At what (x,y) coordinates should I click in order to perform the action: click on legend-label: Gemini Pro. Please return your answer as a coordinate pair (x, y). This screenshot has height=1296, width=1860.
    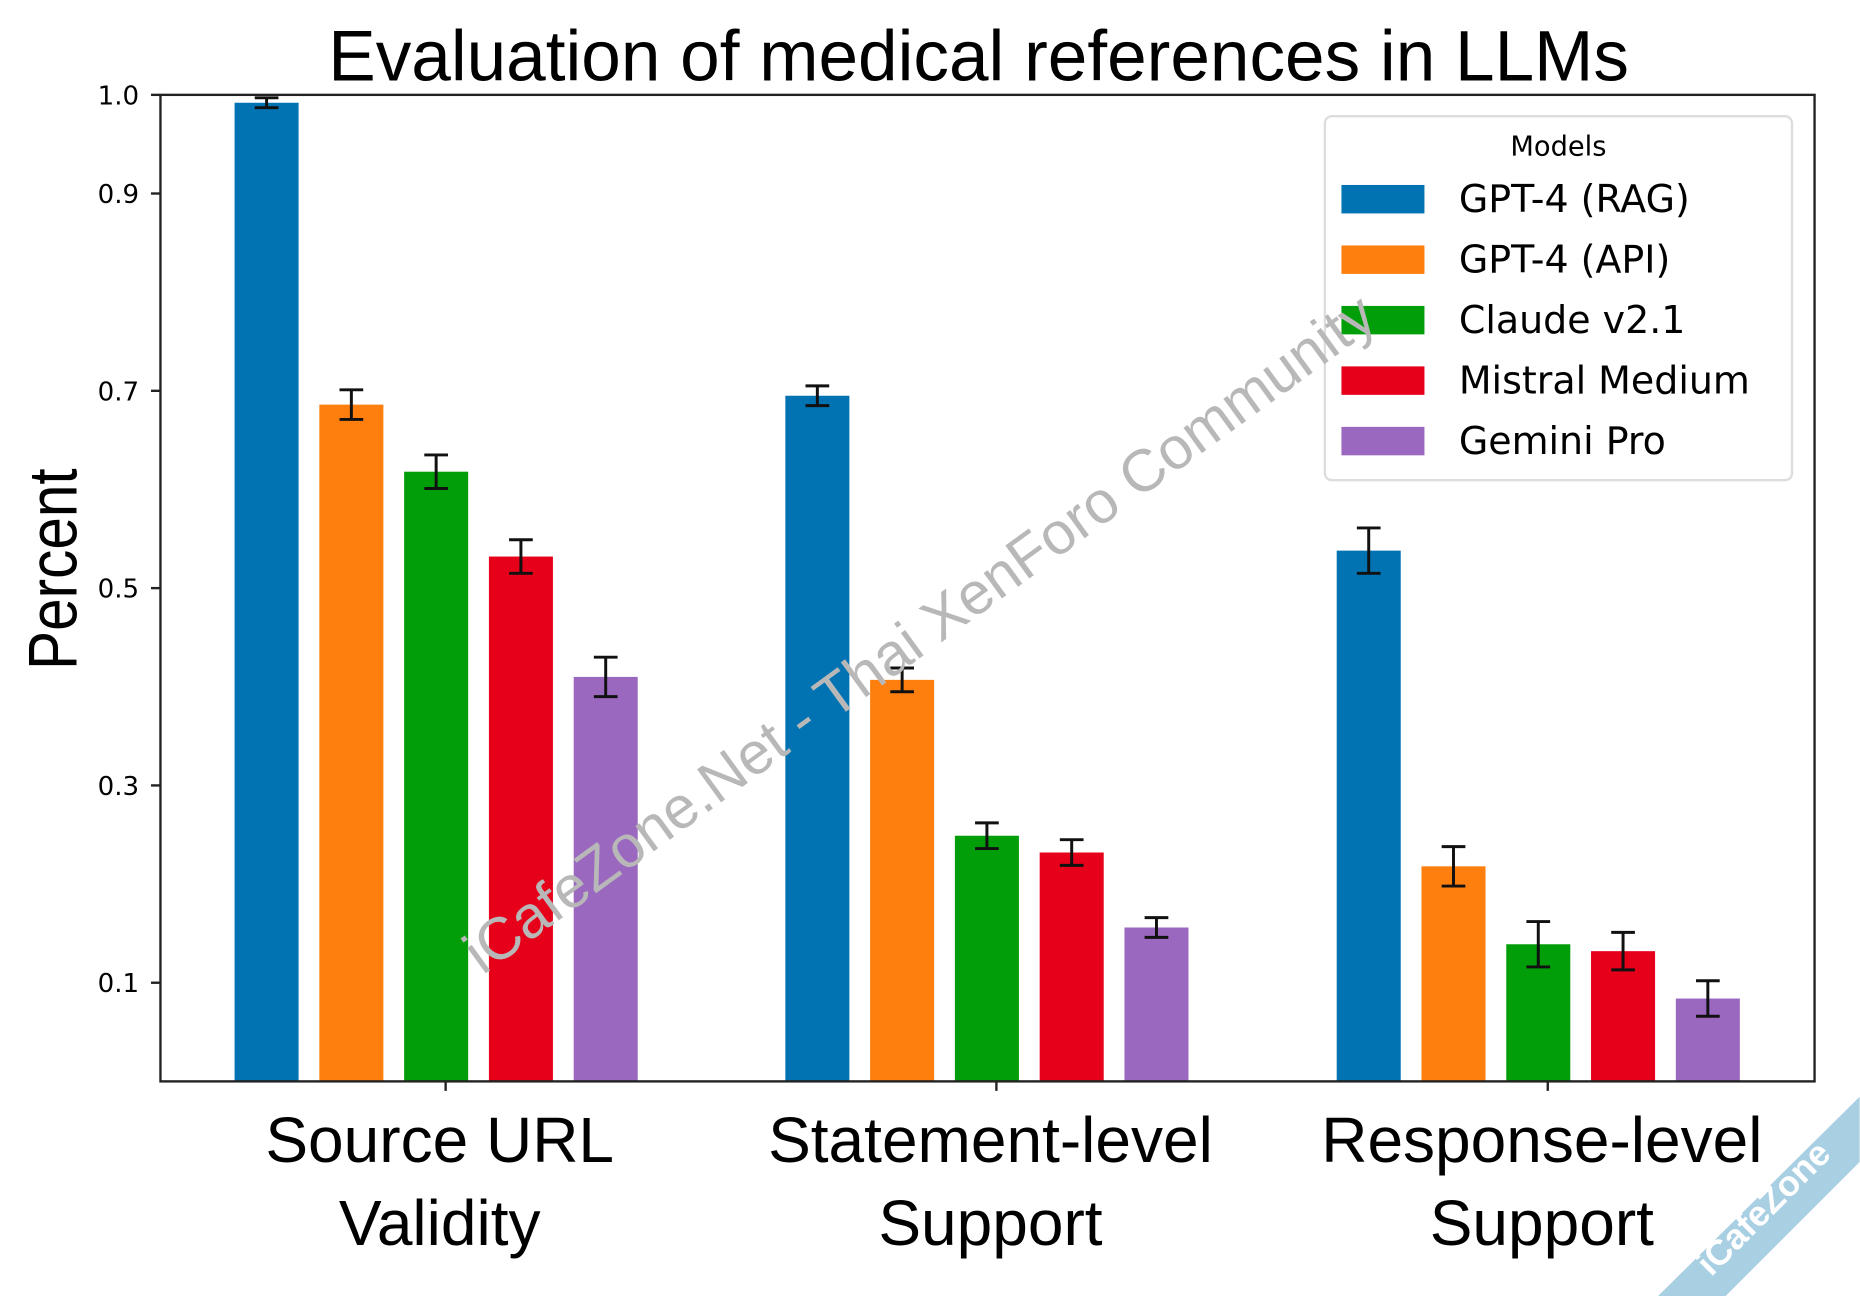
    Looking at the image, I should click on (1562, 441).